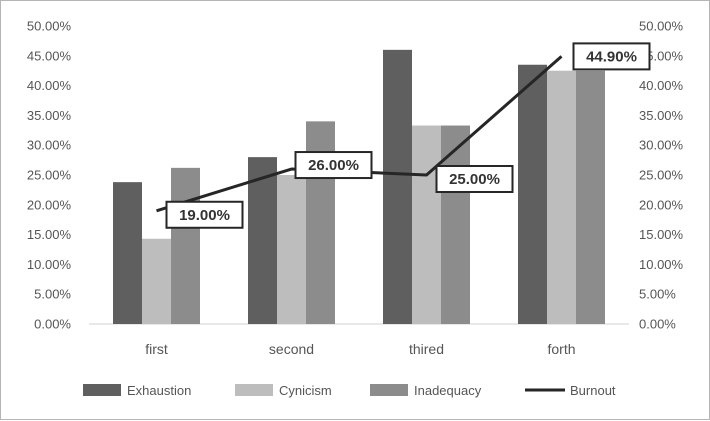 The image size is (710, 421). What do you see at coordinates (657, 294) in the screenshot?
I see `y-tick-right: 5.00%` at bounding box center [657, 294].